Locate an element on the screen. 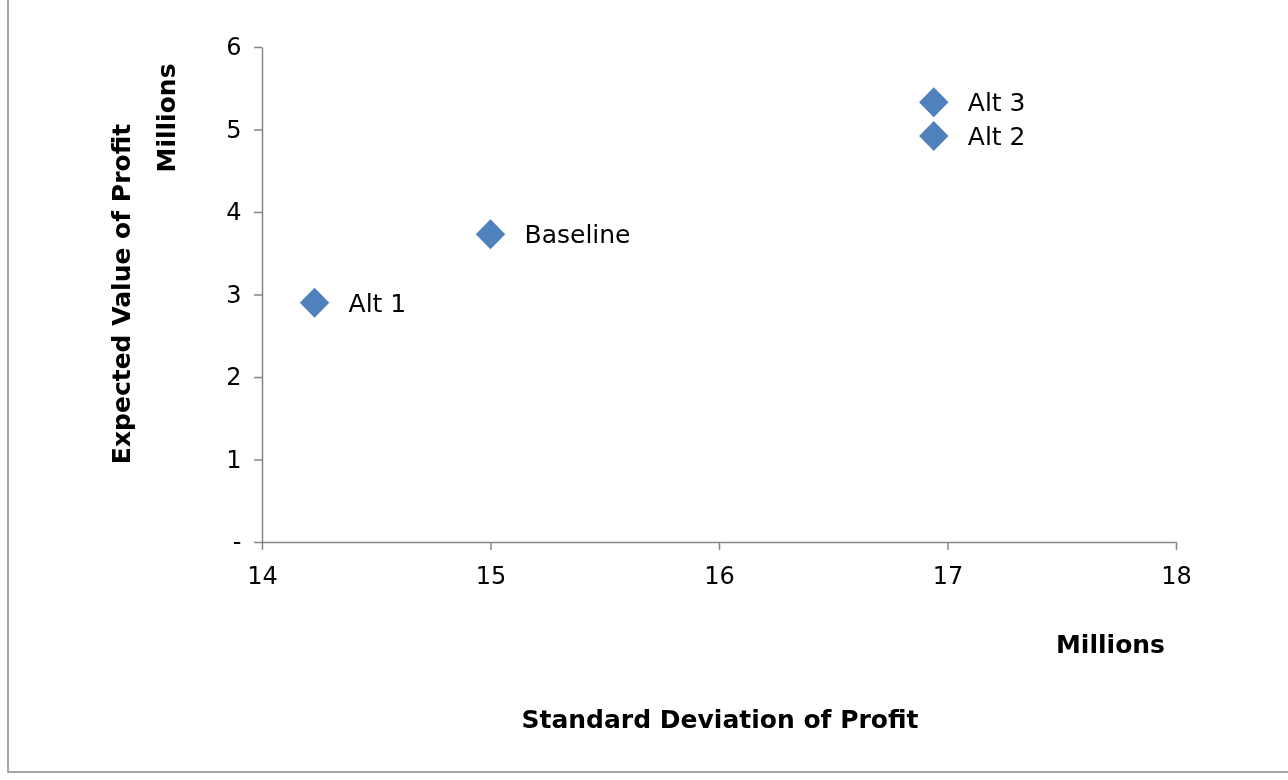 The image size is (1288, 780). x-axis-title: Standard Deviation of Profit is located at coordinates (720, 719).